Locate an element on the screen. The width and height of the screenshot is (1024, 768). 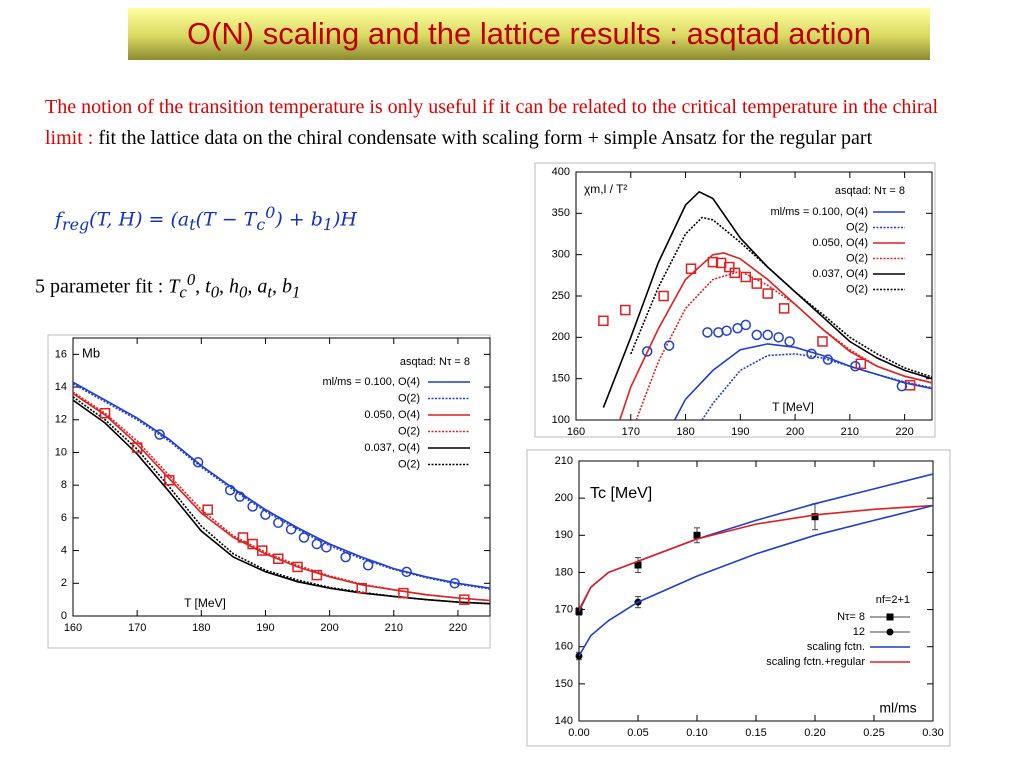
y-tick-label: 10 is located at coordinates (61, 452).